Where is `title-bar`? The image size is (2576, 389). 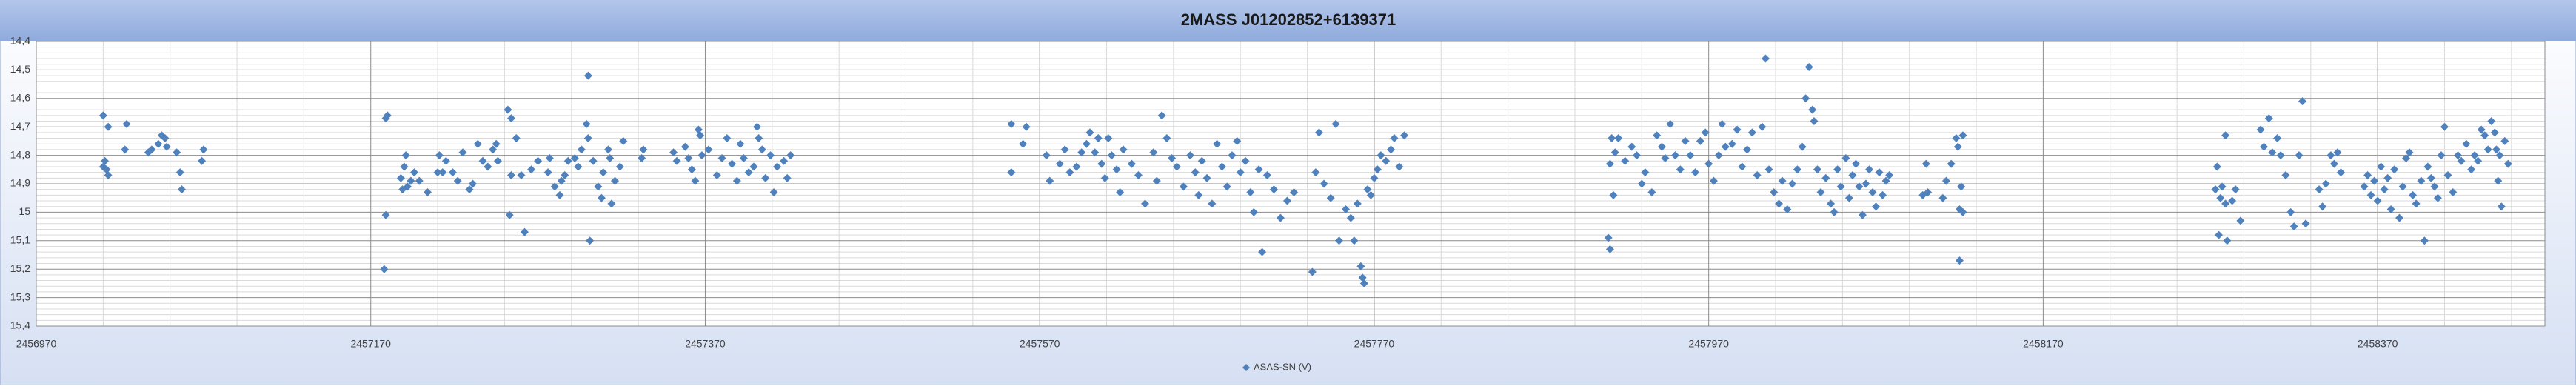
title-bar is located at coordinates (1288, 20).